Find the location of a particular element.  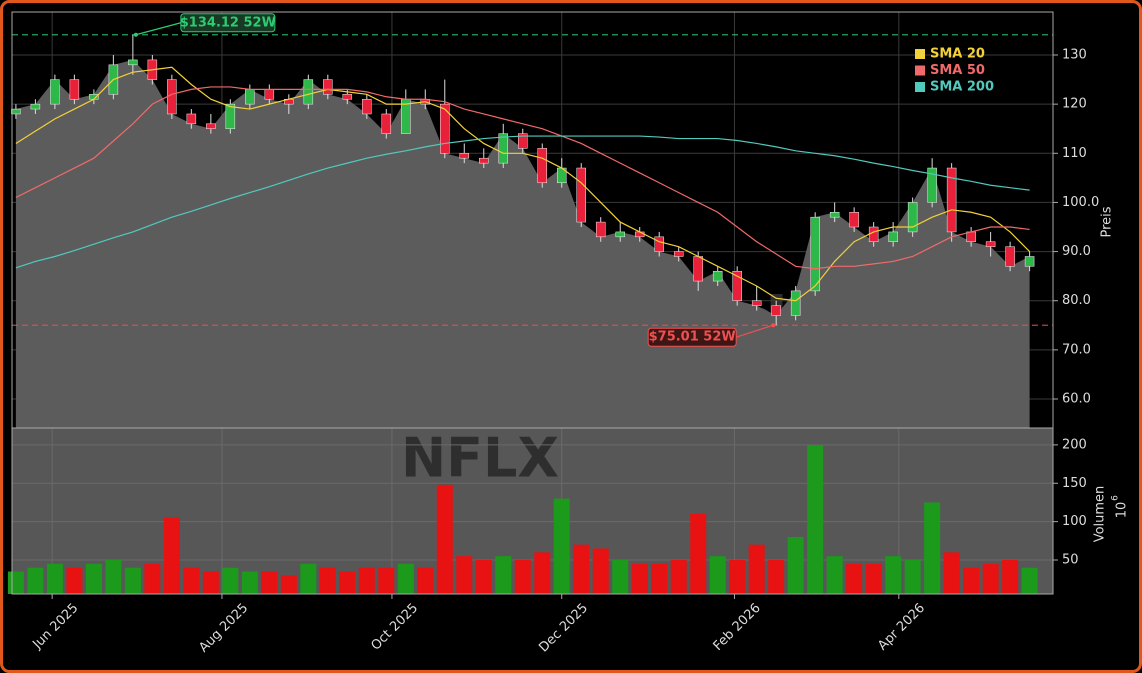

annotation-label: $134.12 52W is located at coordinates (228, 22).